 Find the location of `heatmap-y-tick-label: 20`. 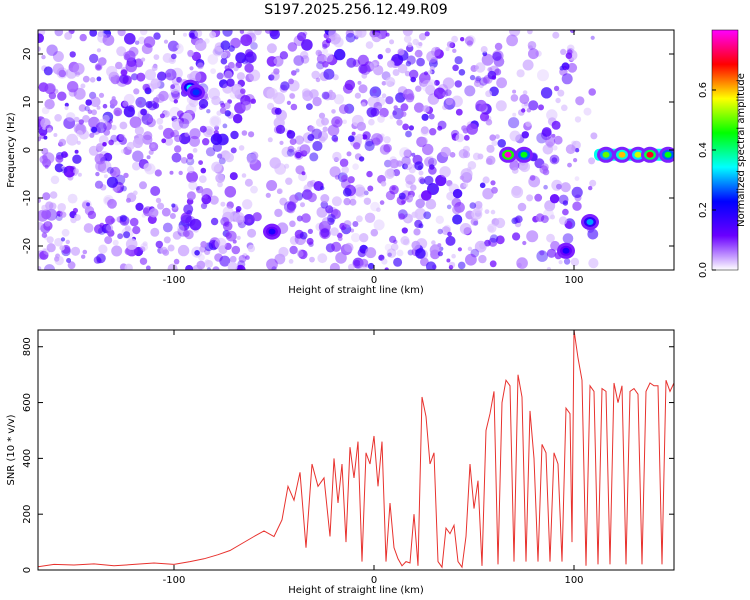

heatmap-y-tick-label: 20 is located at coordinates (27, 54).